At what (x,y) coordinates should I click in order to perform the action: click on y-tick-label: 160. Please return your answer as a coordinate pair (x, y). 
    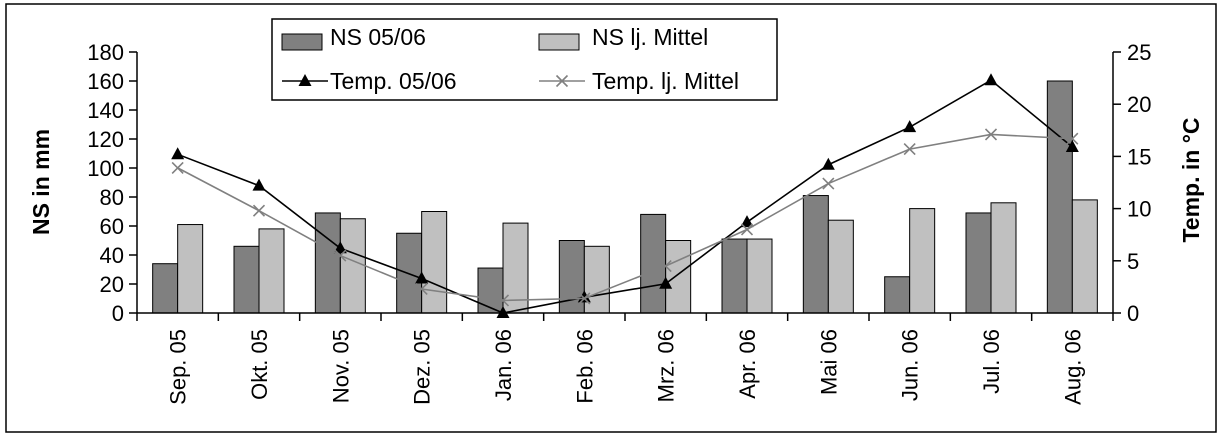
    Looking at the image, I should click on (105, 81).